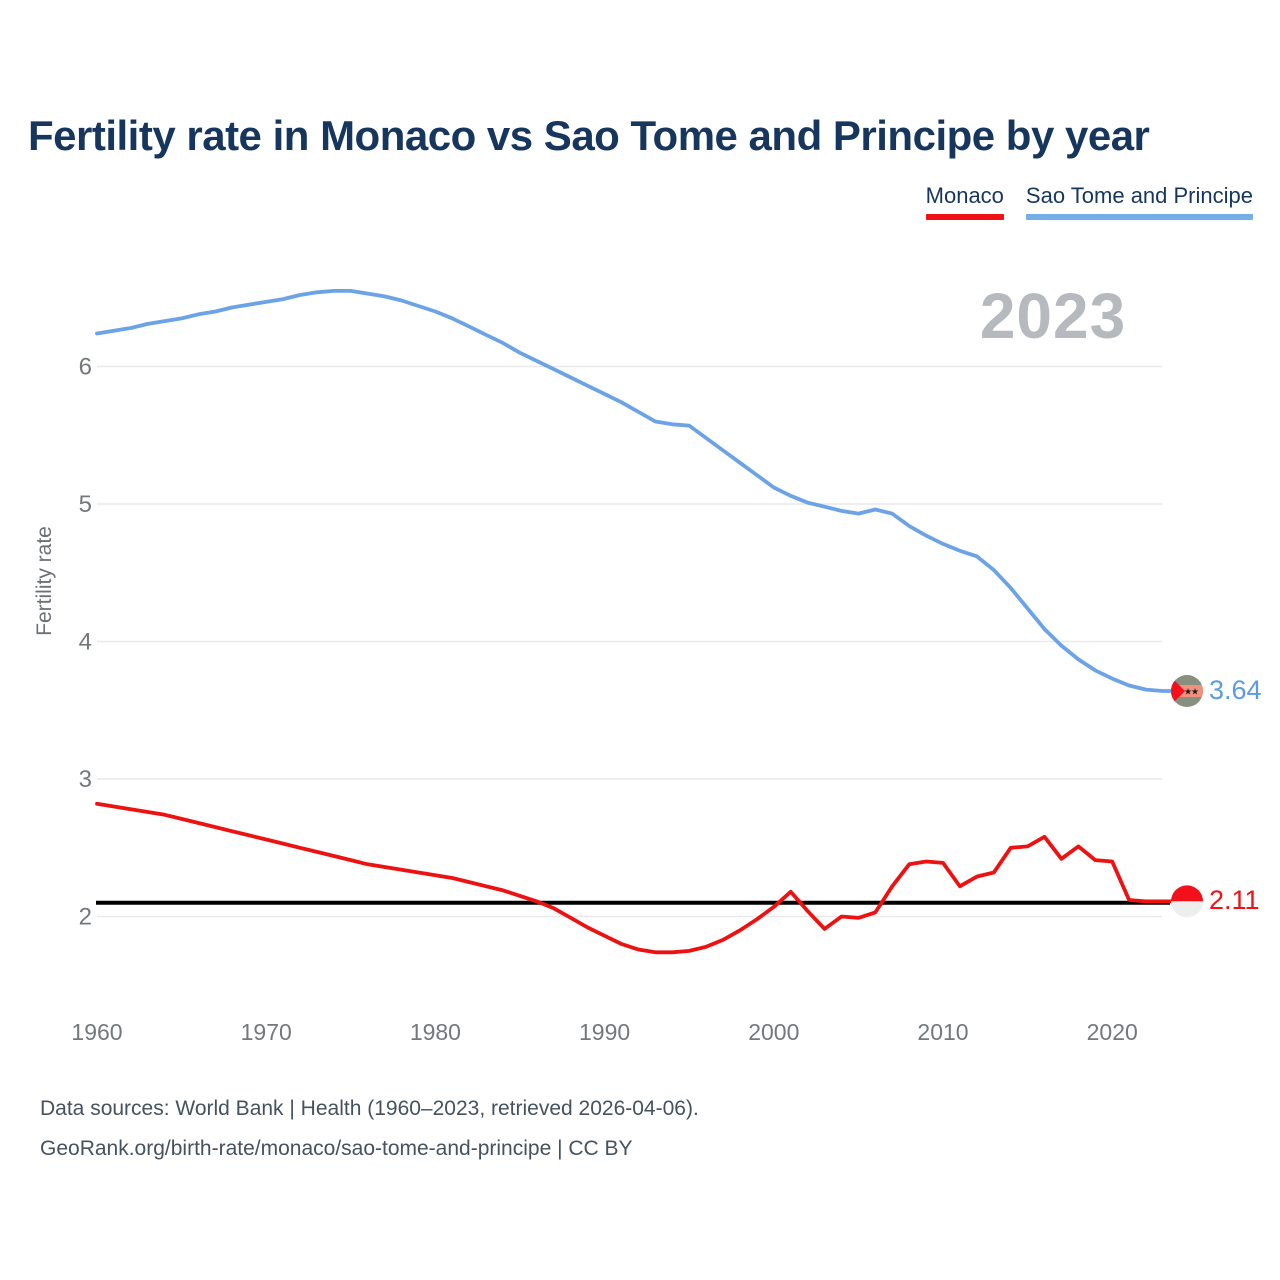 The width and height of the screenshot is (1280, 1280). Describe the element at coordinates (1235, 690) in the screenshot. I see `end-value-sao-tome: 3.64` at that location.